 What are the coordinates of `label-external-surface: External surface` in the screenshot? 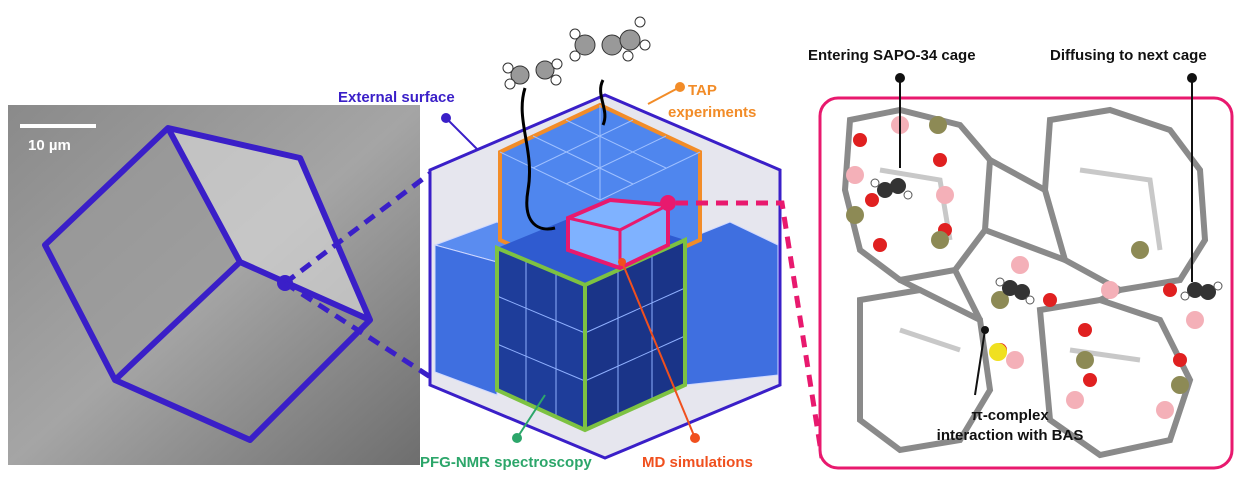 It's located at (396, 97).